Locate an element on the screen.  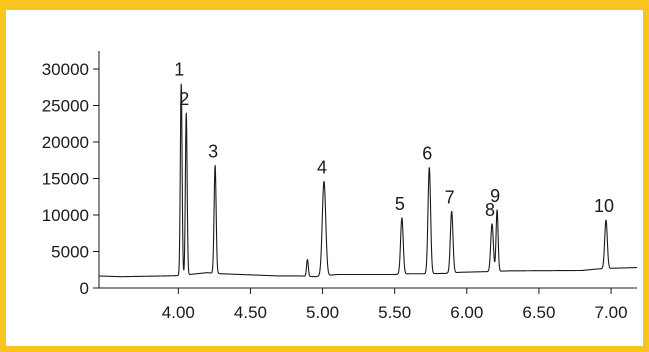
x-tick-label: 4.50 is located at coordinates (250, 312).